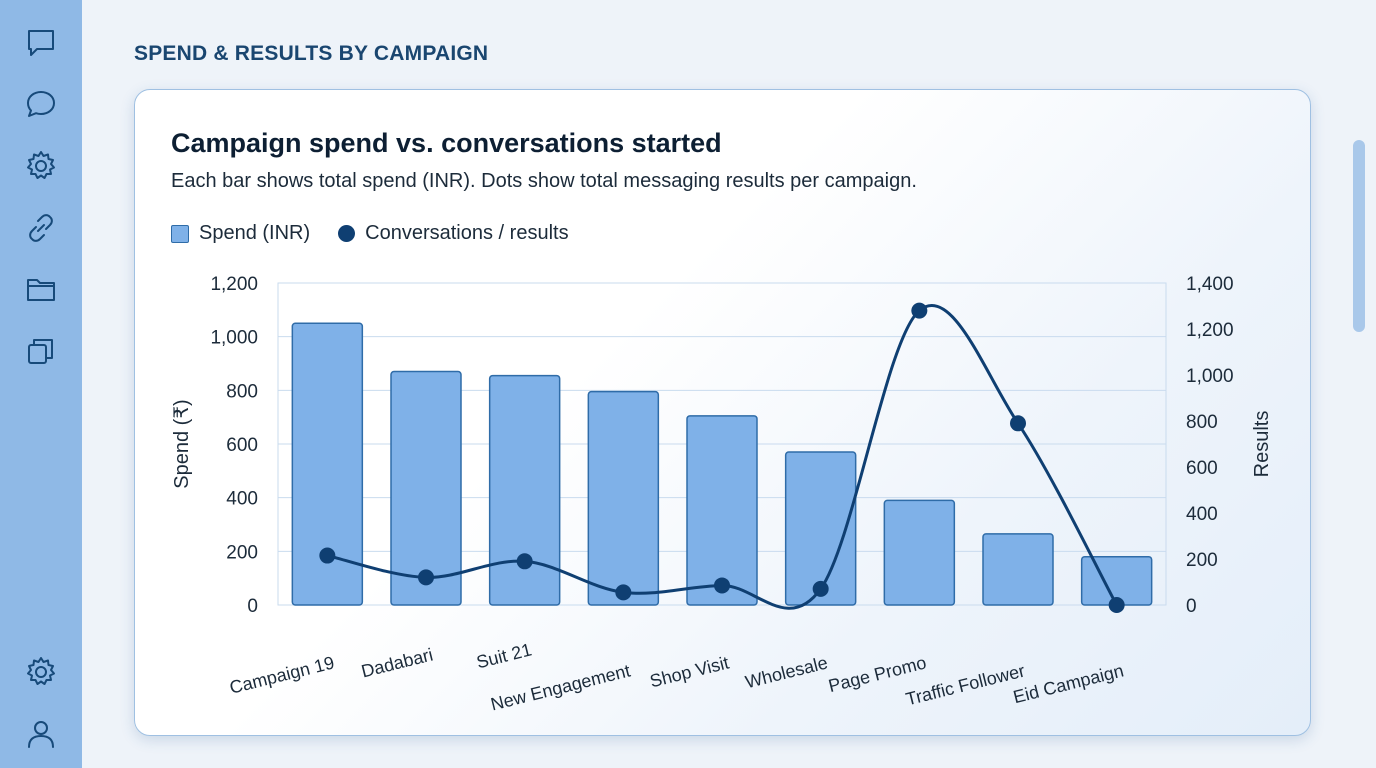 The height and width of the screenshot is (768, 1376). Describe the element at coordinates (1262, 444) in the screenshot. I see `y2-axis-title: Results` at that location.